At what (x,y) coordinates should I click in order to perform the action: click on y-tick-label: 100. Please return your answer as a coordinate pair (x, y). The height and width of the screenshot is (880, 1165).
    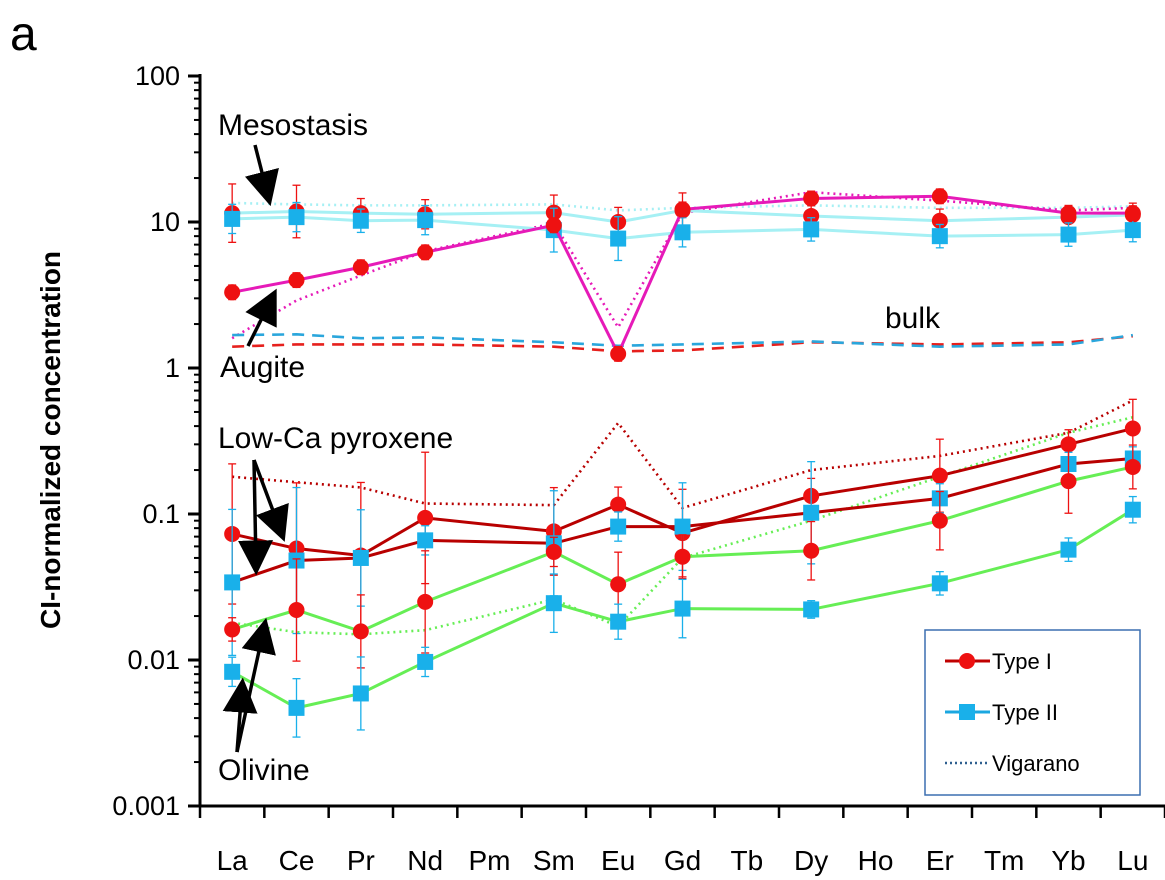
    Looking at the image, I should click on (157, 76).